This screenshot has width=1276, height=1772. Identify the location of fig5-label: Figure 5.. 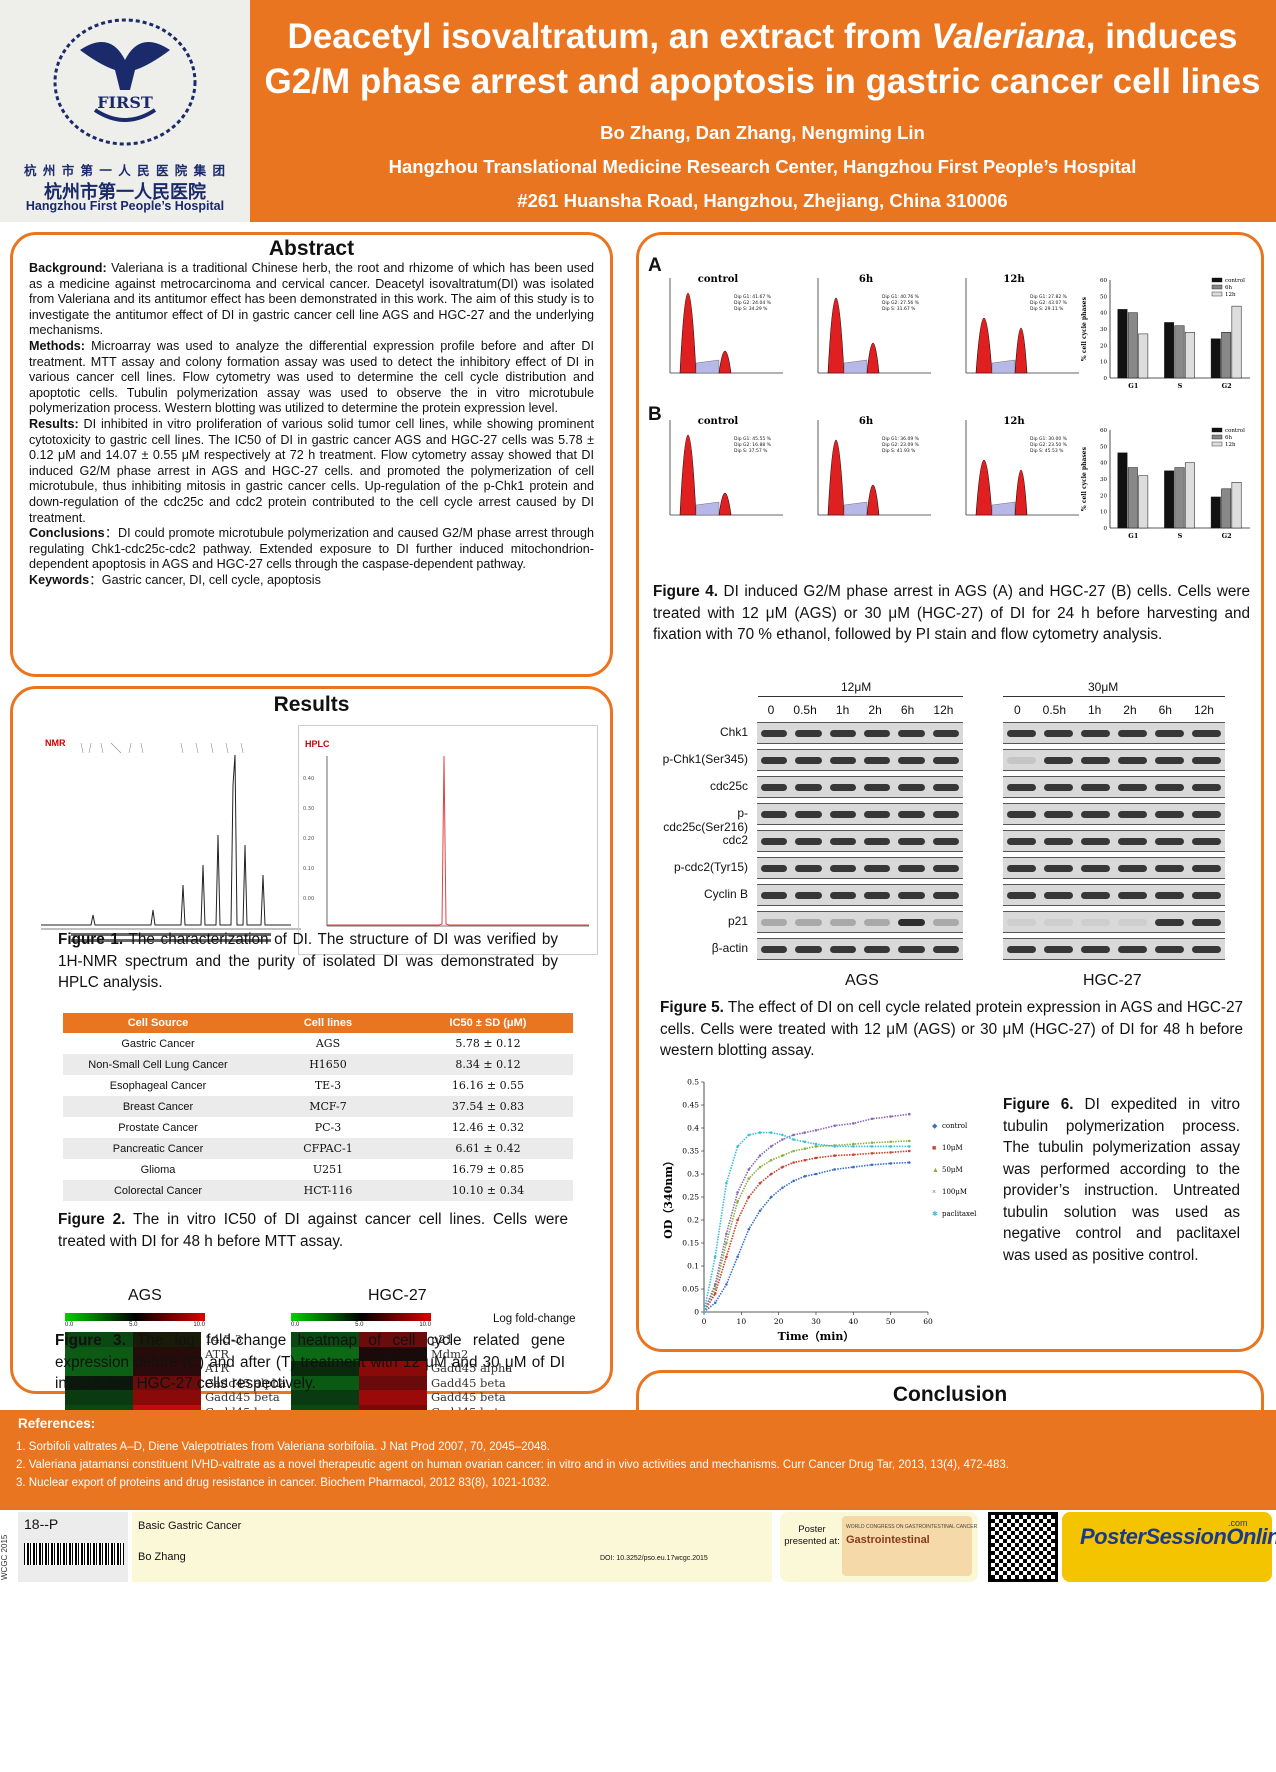
(692, 1007).